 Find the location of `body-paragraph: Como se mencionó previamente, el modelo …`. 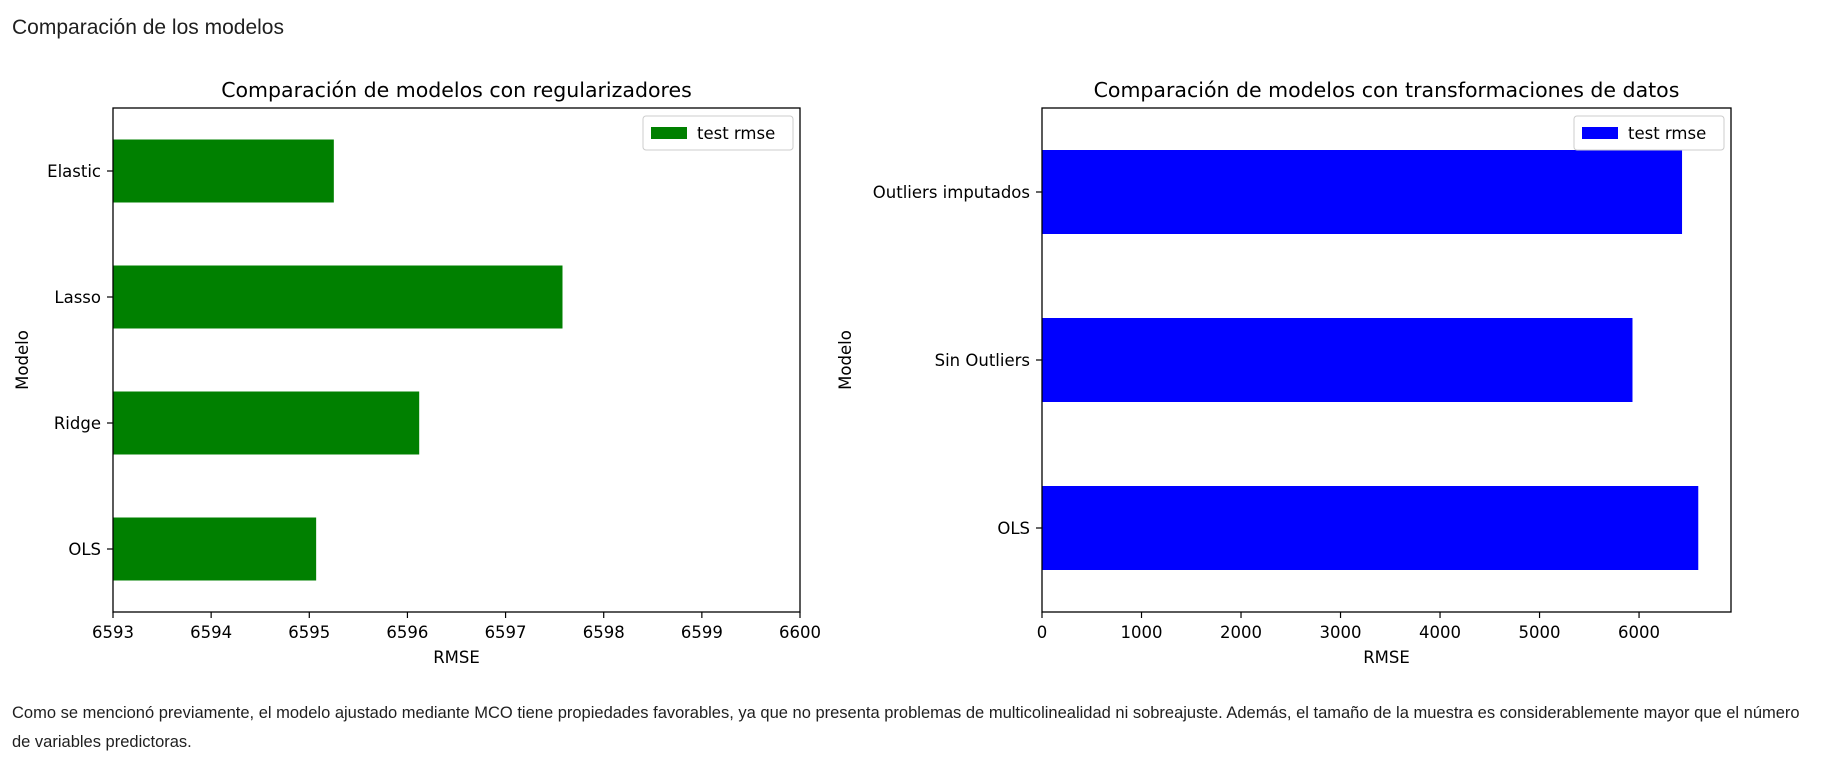

body-paragraph: Como se mencionó previamente, el modelo … is located at coordinates (906, 727).